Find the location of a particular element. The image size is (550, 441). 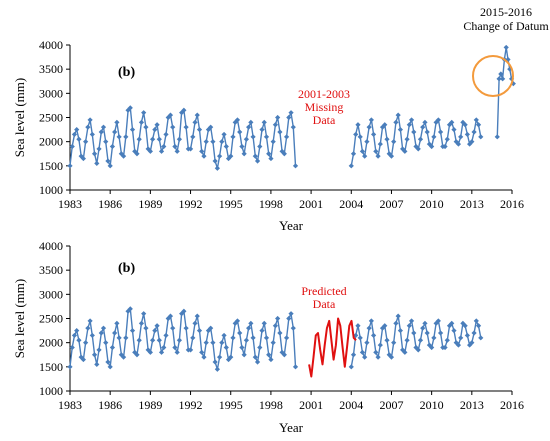

x-tick-label: 1992 is located at coordinates (191, 405).